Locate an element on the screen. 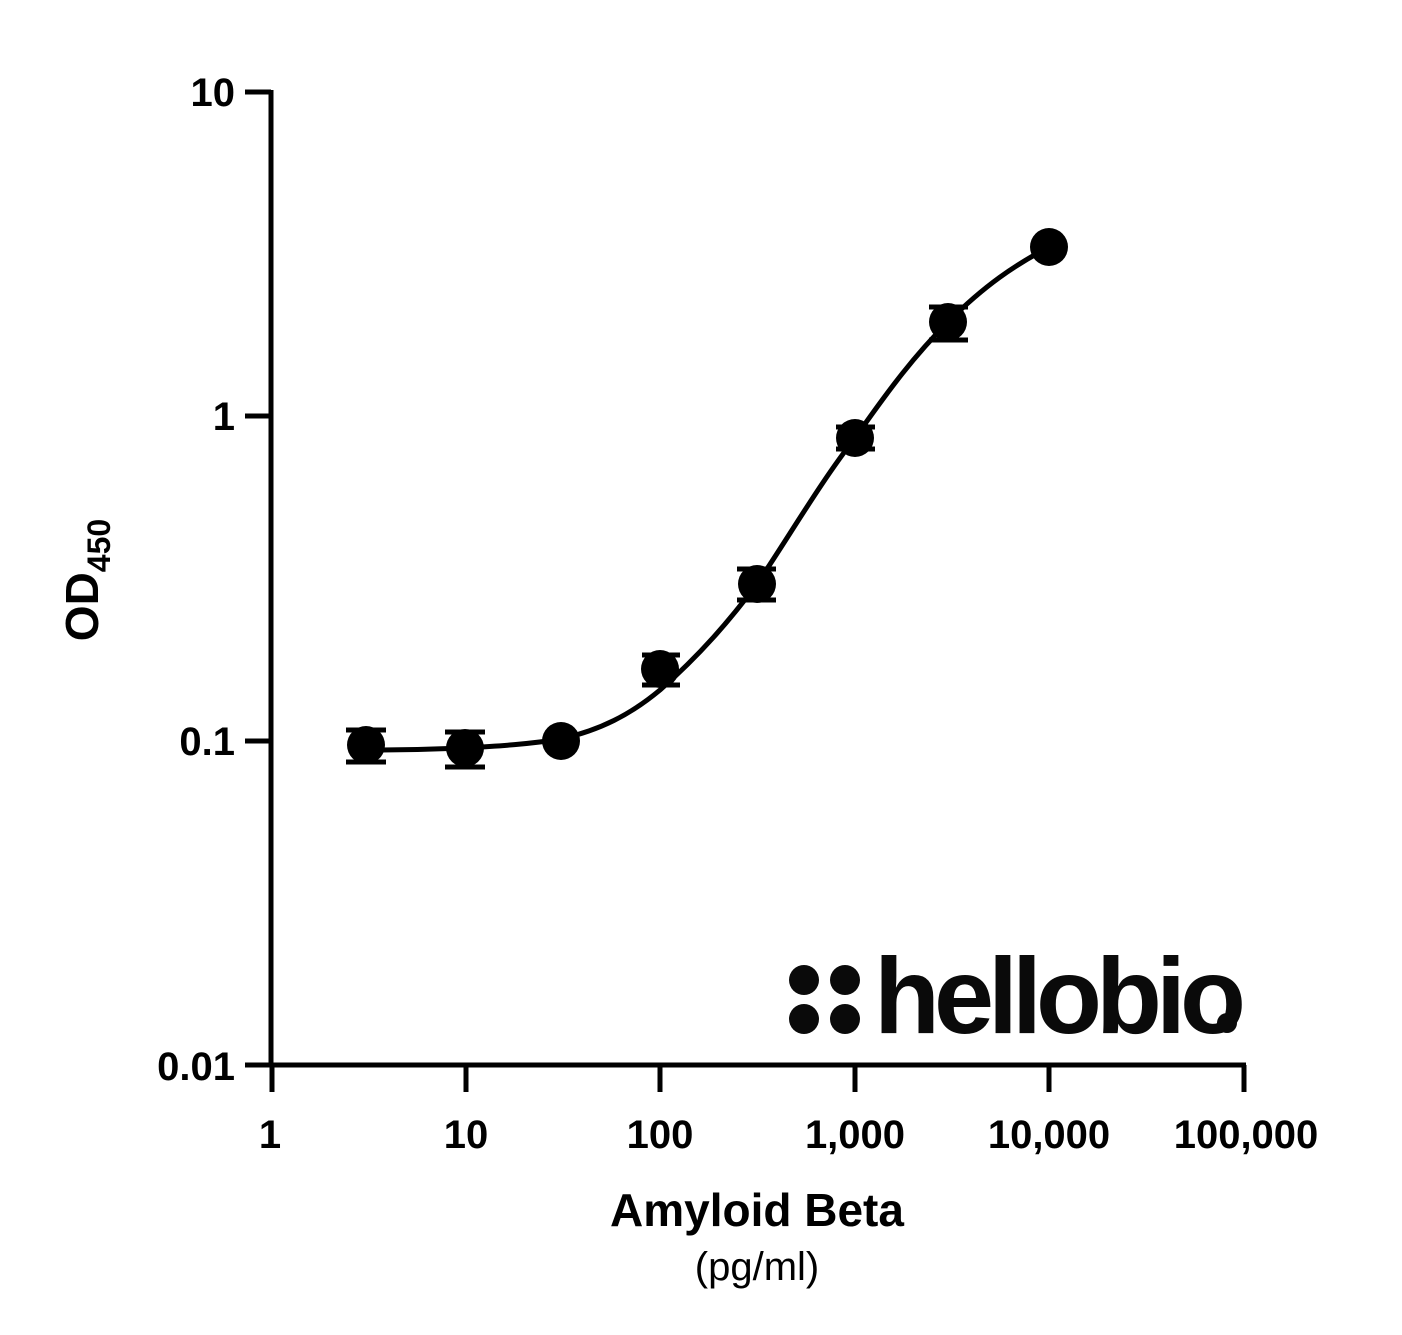 The height and width of the screenshot is (1335, 1402). x-tick-label: 10,000 is located at coordinates (1049, 1135).